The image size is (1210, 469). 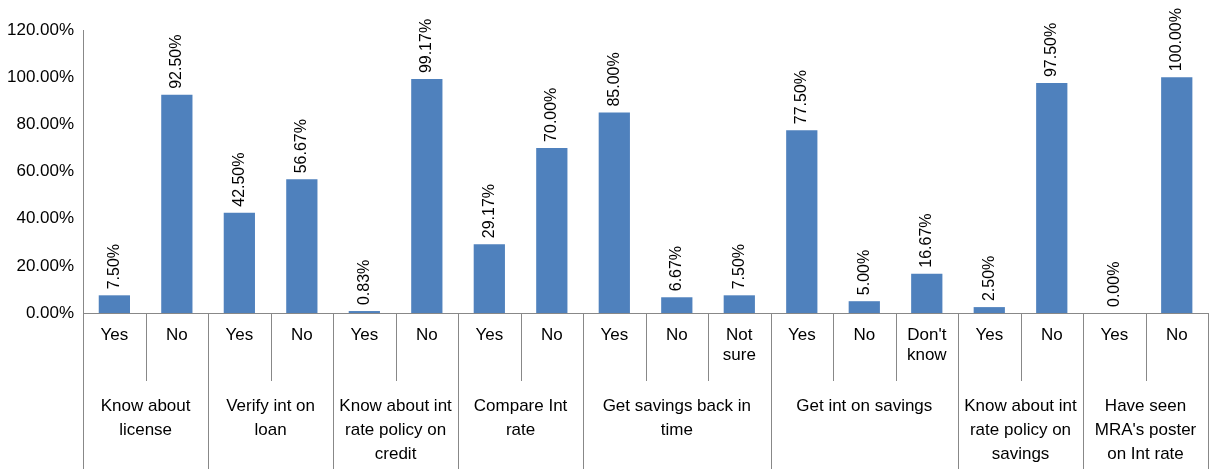 I want to click on y-tick-label: 40.00%, so click(x=45, y=218).